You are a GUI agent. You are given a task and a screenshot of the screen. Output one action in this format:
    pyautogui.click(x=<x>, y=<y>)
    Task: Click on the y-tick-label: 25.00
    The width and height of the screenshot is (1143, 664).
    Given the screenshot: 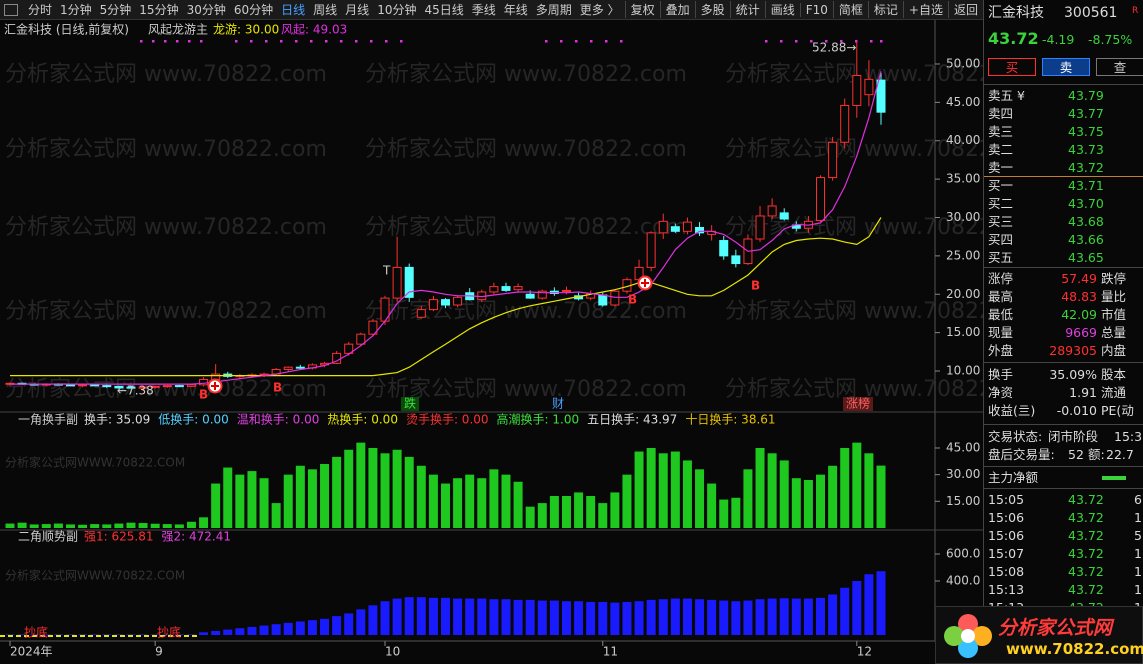 What is the action you would take?
    pyautogui.click(x=963, y=255)
    